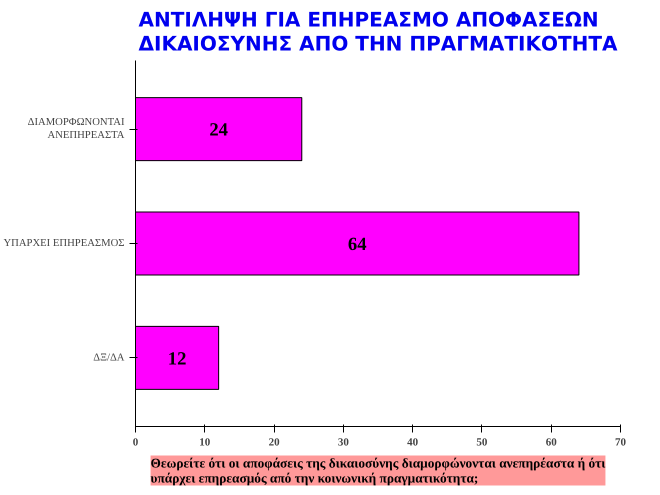  What do you see at coordinates (482, 442) in the screenshot?
I see `x-tick-label: 50` at bounding box center [482, 442].